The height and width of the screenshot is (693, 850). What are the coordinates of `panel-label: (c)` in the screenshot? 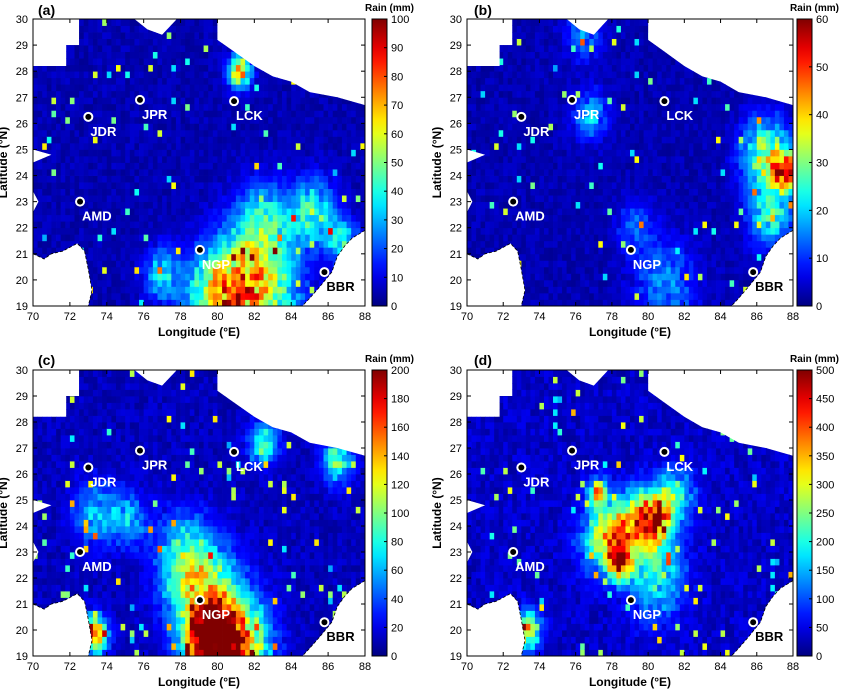 It's located at (46, 360).